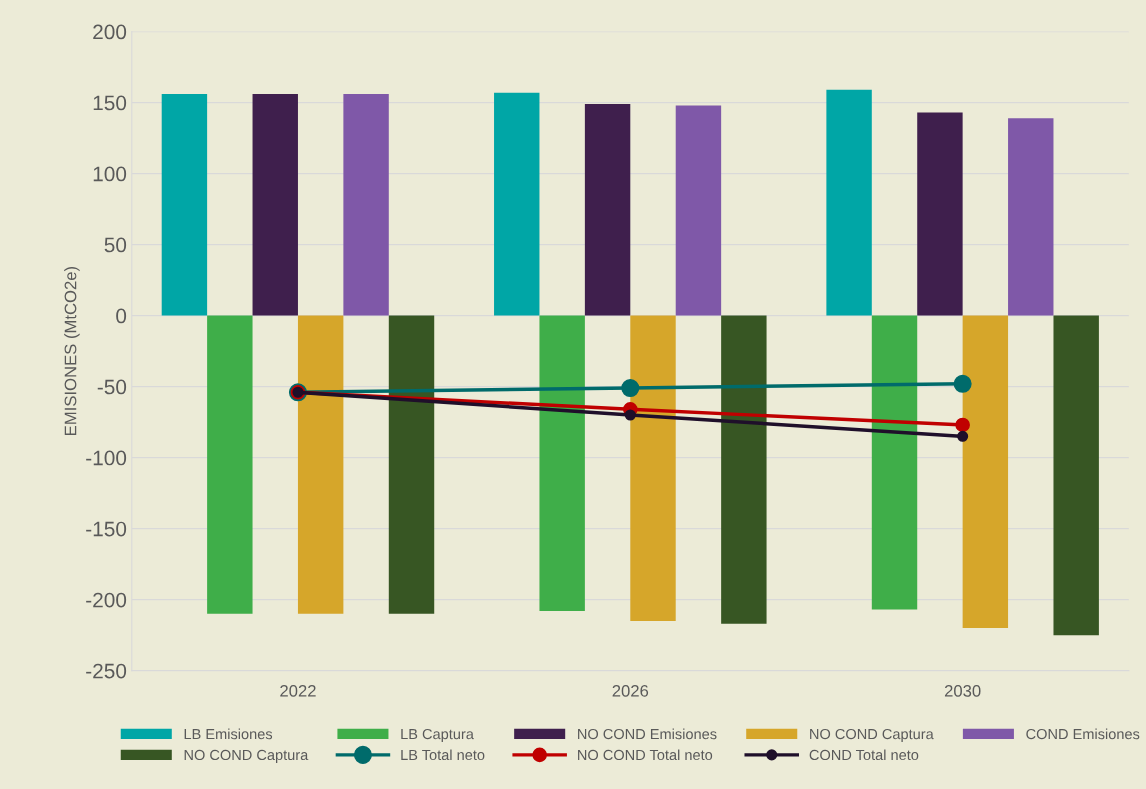 The height and width of the screenshot is (789, 1146). I want to click on x-tick-label: 2030, so click(962, 690).